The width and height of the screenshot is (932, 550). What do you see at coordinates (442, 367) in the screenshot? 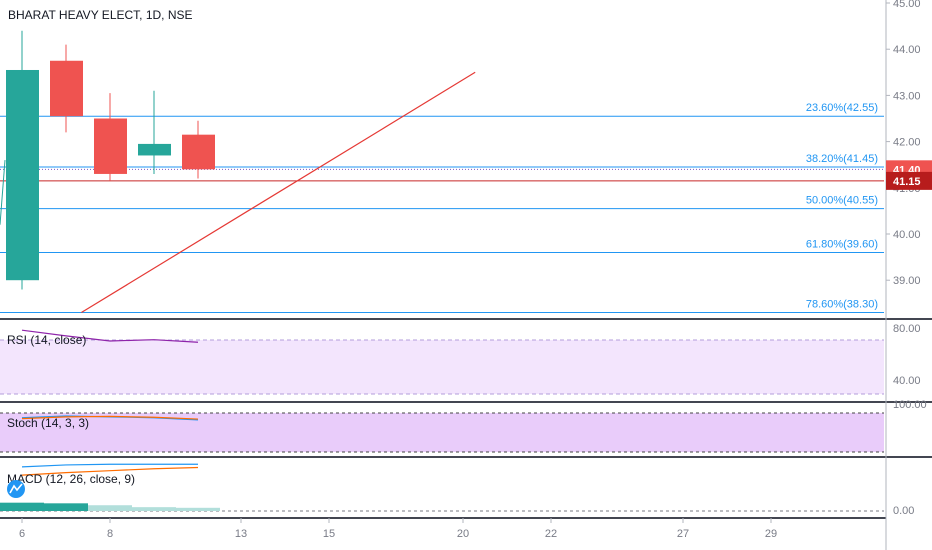
I see `rsi-band` at bounding box center [442, 367].